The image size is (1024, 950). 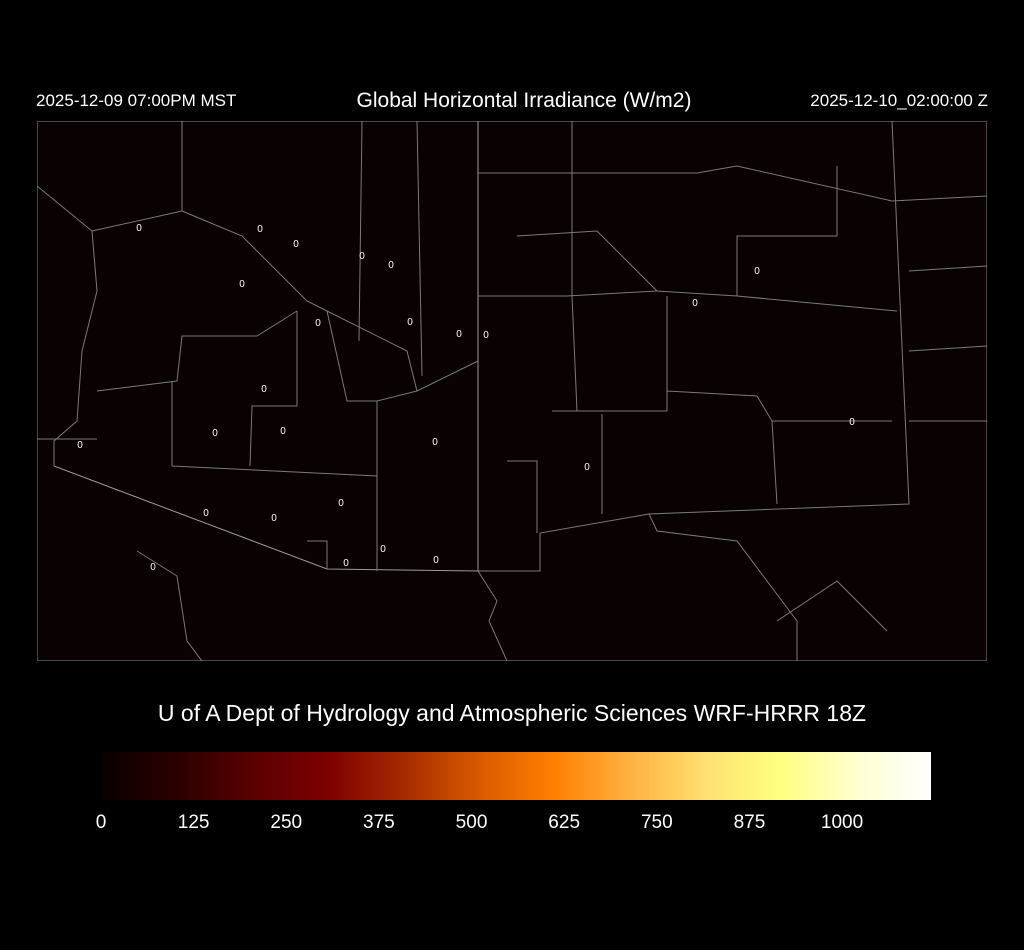 What do you see at coordinates (656, 822) in the screenshot?
I see `colorbar-tick: 750` at bounding box center [656, 822].